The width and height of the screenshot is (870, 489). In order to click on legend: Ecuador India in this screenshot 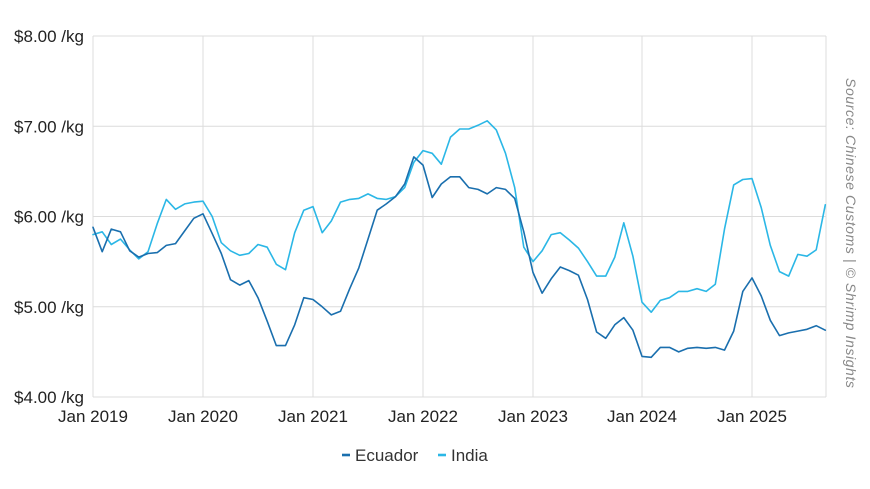, I will do `click(415, 455)`.